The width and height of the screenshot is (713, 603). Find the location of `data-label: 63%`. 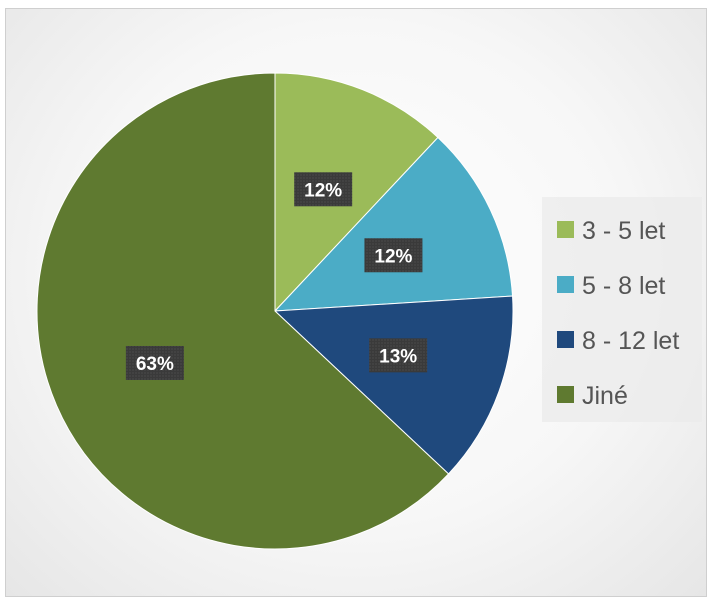

data-label: 63% is located at coordinates (155, 364).